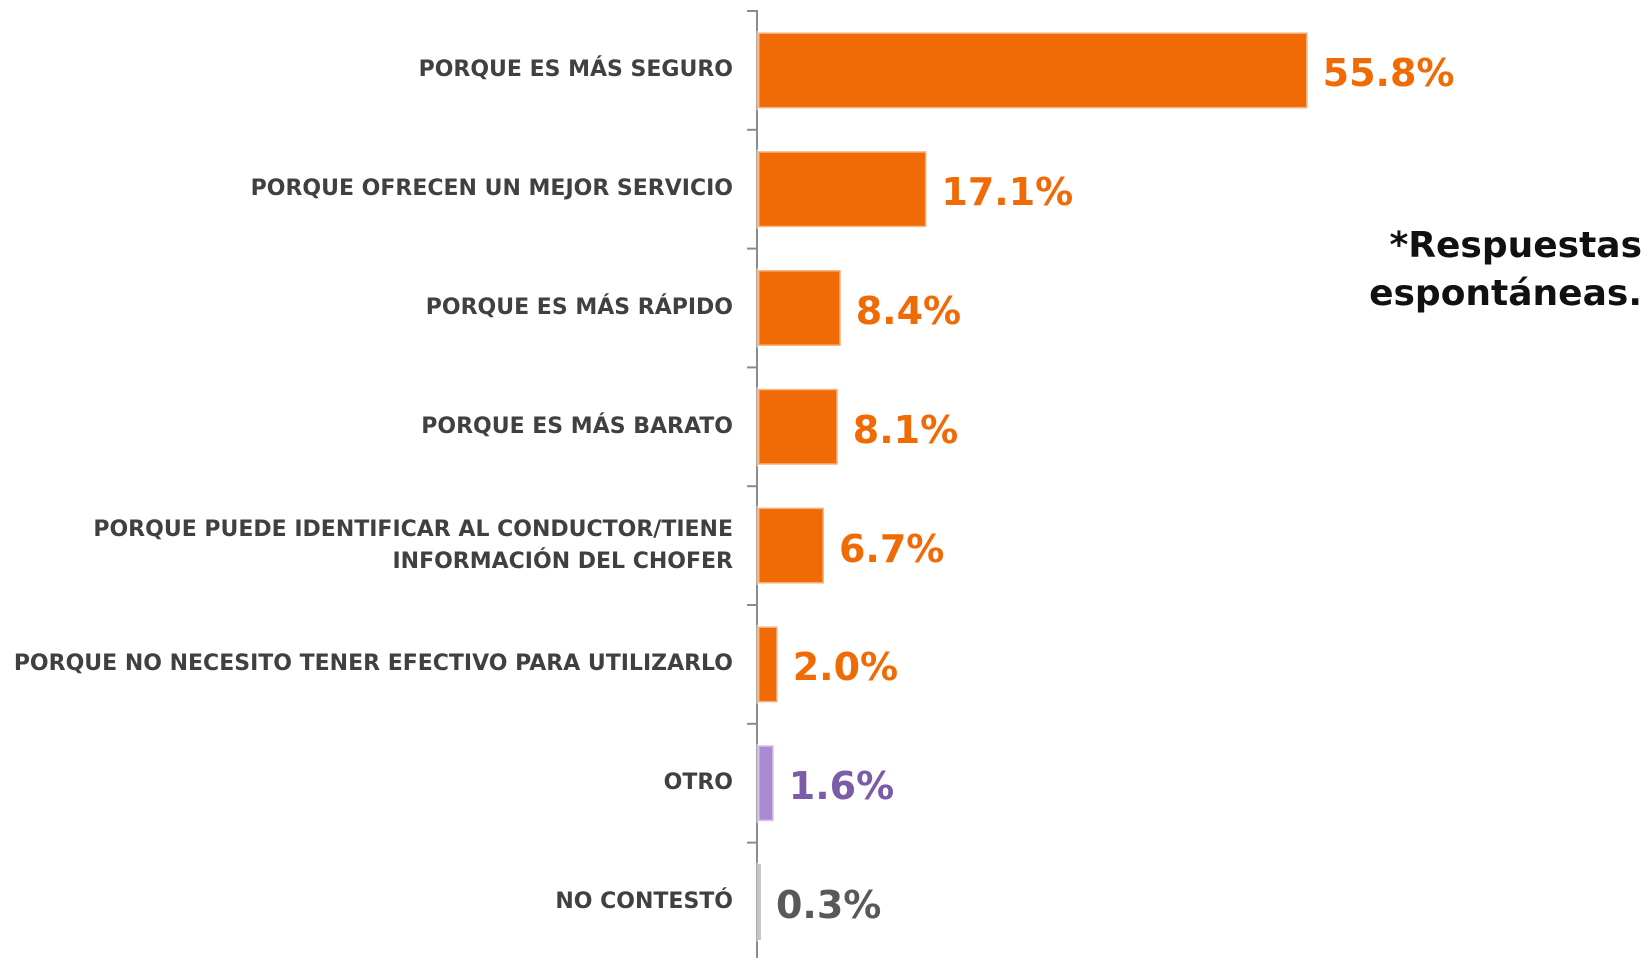  I want to click on annotation-line: espontáneas., so click(1505, 293).